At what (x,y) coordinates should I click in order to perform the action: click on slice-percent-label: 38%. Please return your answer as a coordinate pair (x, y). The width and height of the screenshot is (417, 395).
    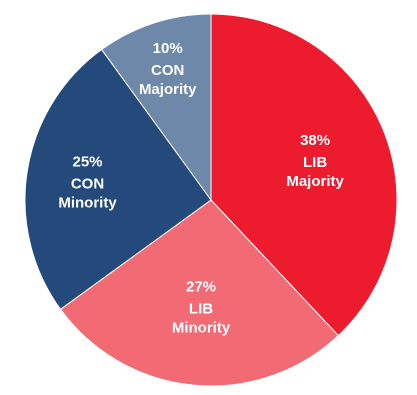
    Looking at the image, I should click on (315, 140).